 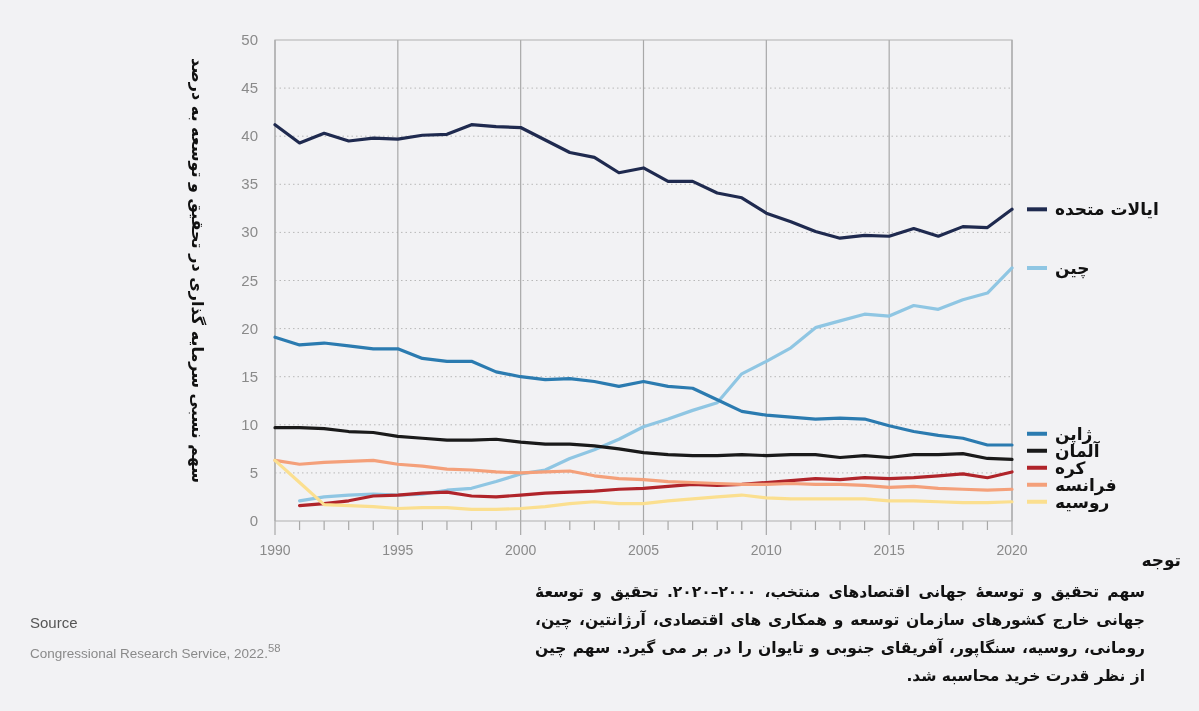 I want to click on x-tick-label: 2010, so click(x=766, y=550).